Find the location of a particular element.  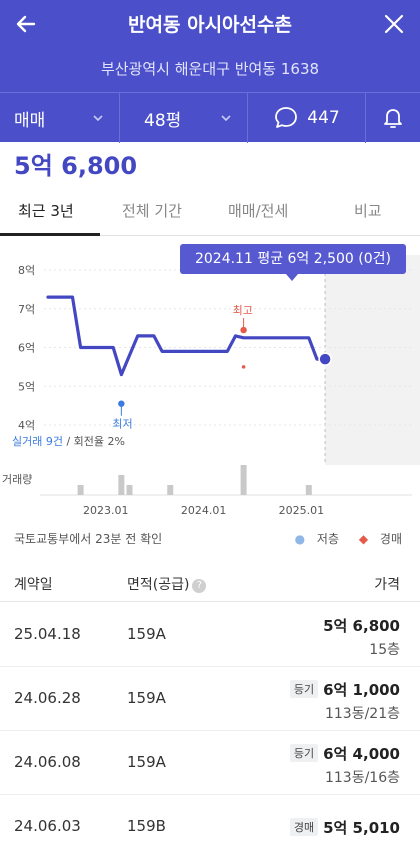

row-floor: 15층 is located at coordinates (384, 650).